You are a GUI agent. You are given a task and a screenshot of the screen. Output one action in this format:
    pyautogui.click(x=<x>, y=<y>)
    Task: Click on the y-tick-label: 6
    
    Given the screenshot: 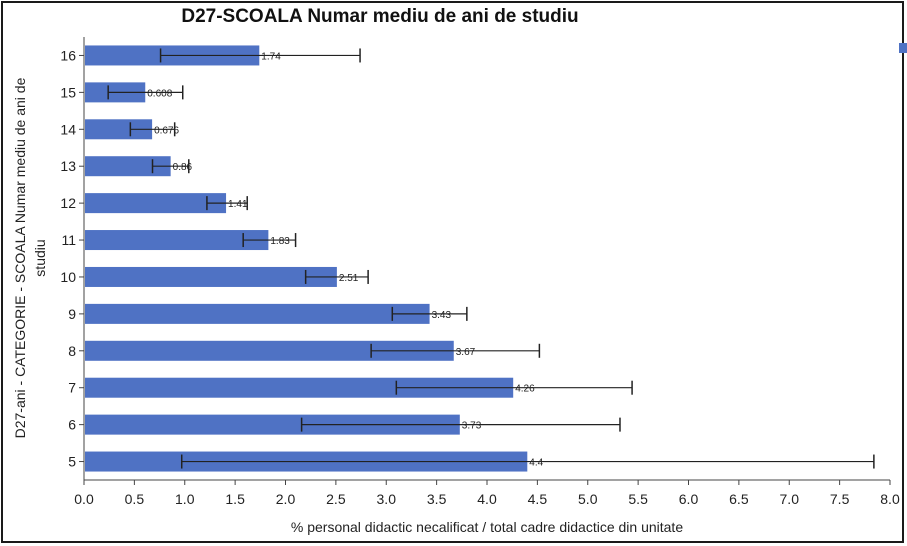 What is the action you would take?
    pyautogui.click(x=72, y=425)
    